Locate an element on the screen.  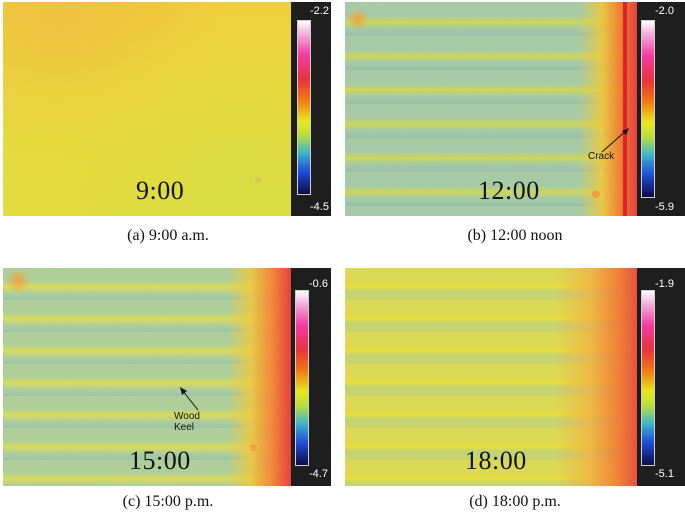
corner-hotspot-c is located at coordinates (18, 281).